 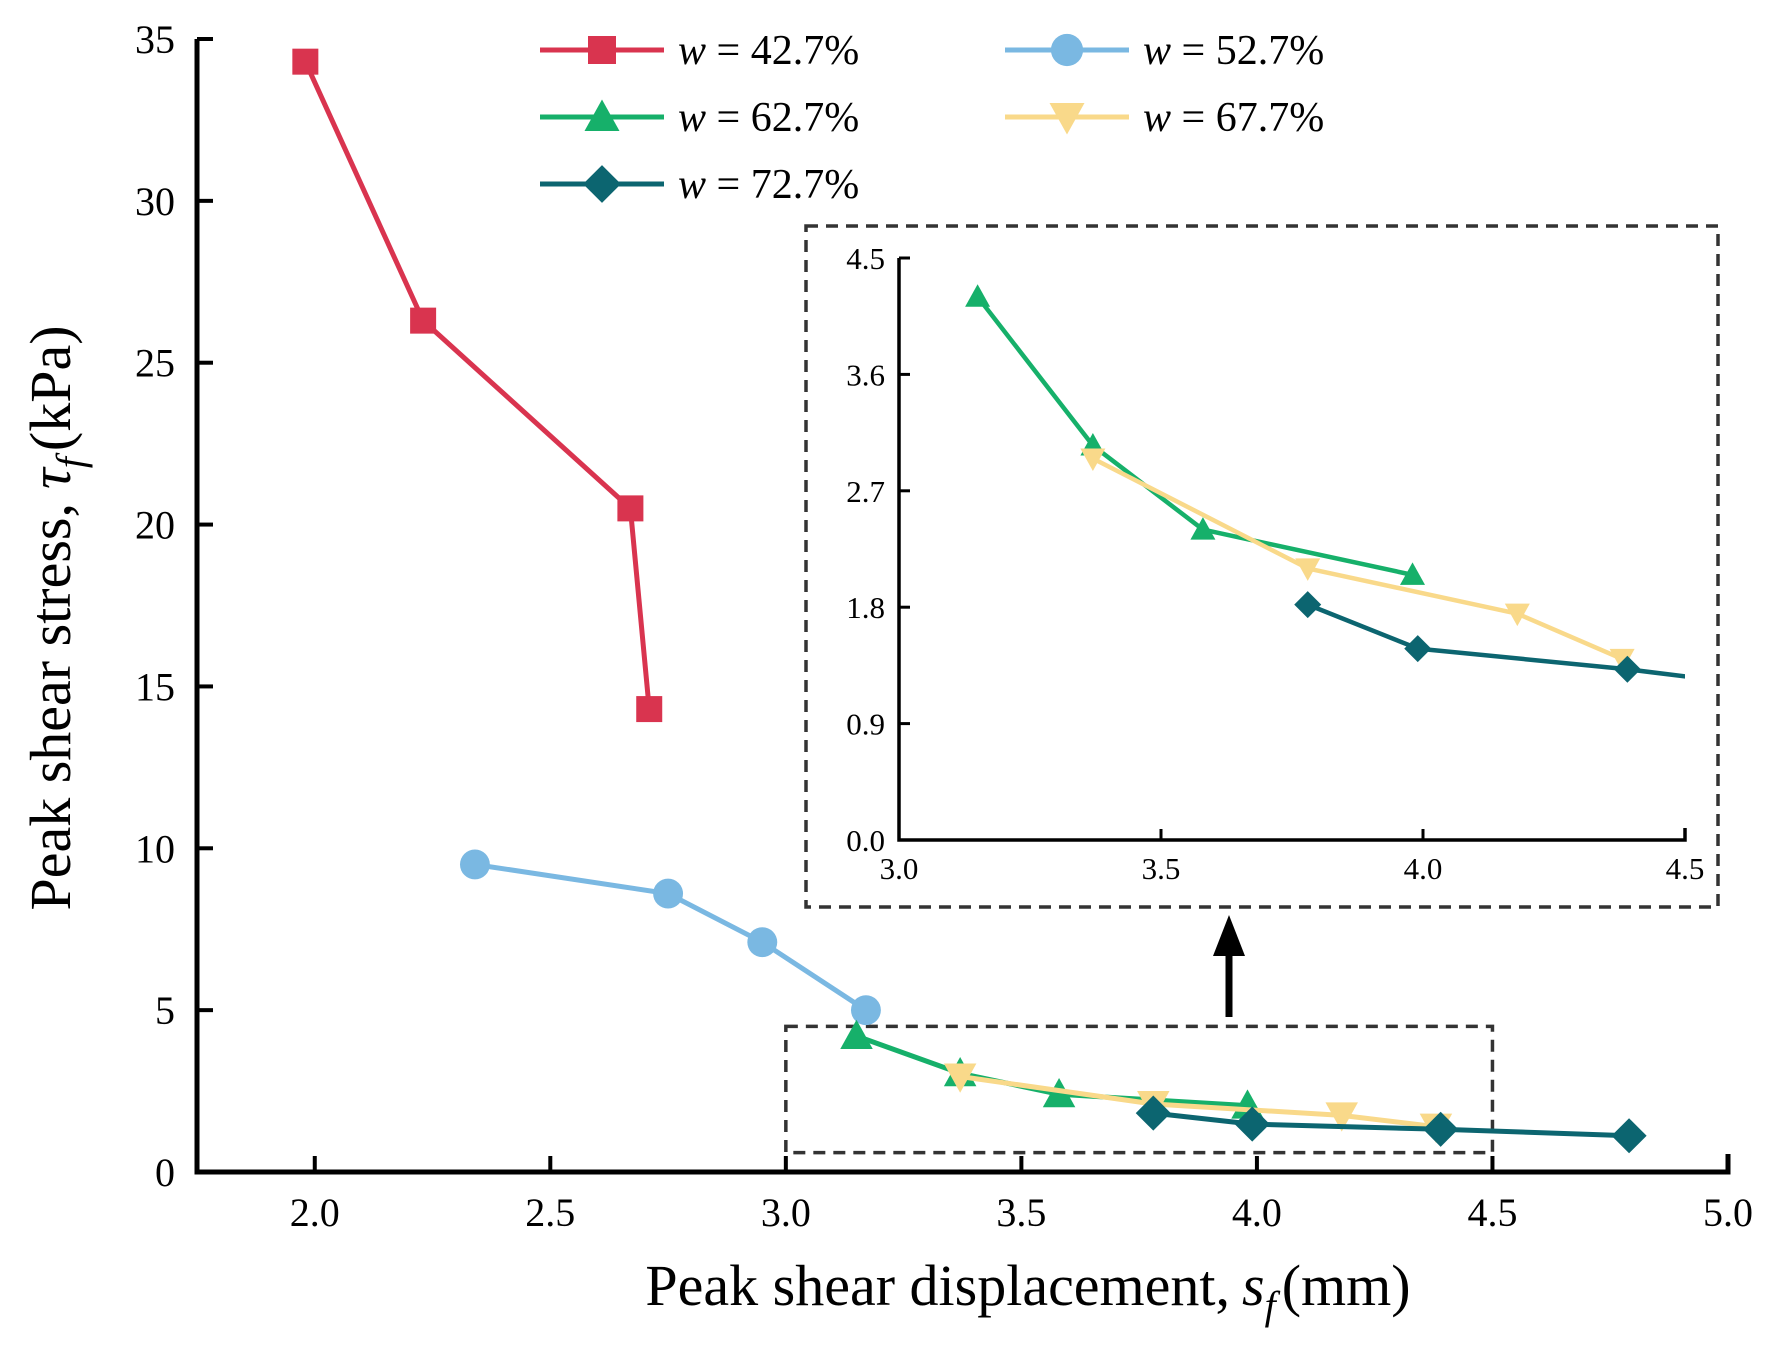 What do you see at coordinates (165, 1010) in the screenshot?
I see `y-tick-label: 5` at bounding box center [165, 1010].